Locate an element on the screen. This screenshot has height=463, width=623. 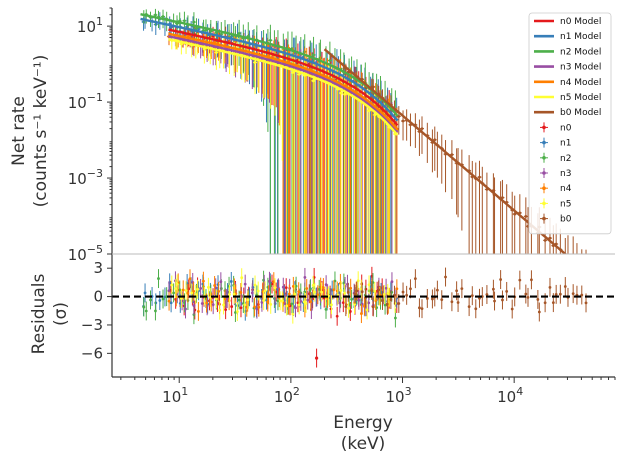
legend-label: n3 is located at coordinates (565, 174).